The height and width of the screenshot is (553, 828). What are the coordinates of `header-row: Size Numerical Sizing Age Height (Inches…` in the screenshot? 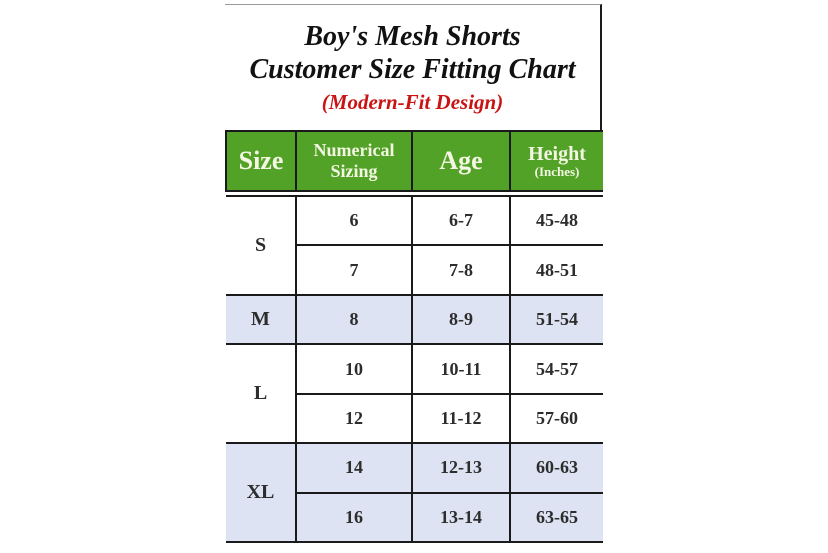 It's located at (414, 161).